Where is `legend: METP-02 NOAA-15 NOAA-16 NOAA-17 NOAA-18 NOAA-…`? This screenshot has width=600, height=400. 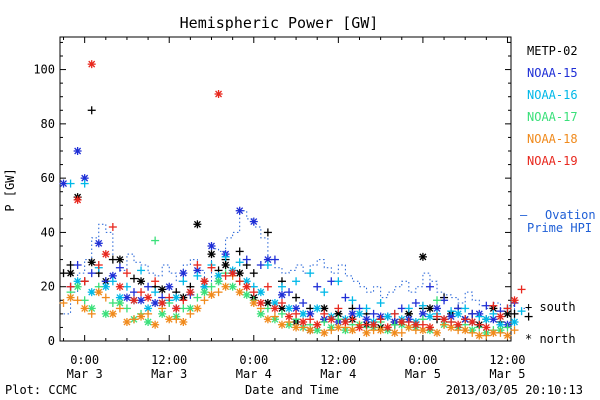
legend: METP-02 NOAA-15 NOAA-16 NOAA-17 NOAA-18 NOAA-… is located at coordinates (558, 195).